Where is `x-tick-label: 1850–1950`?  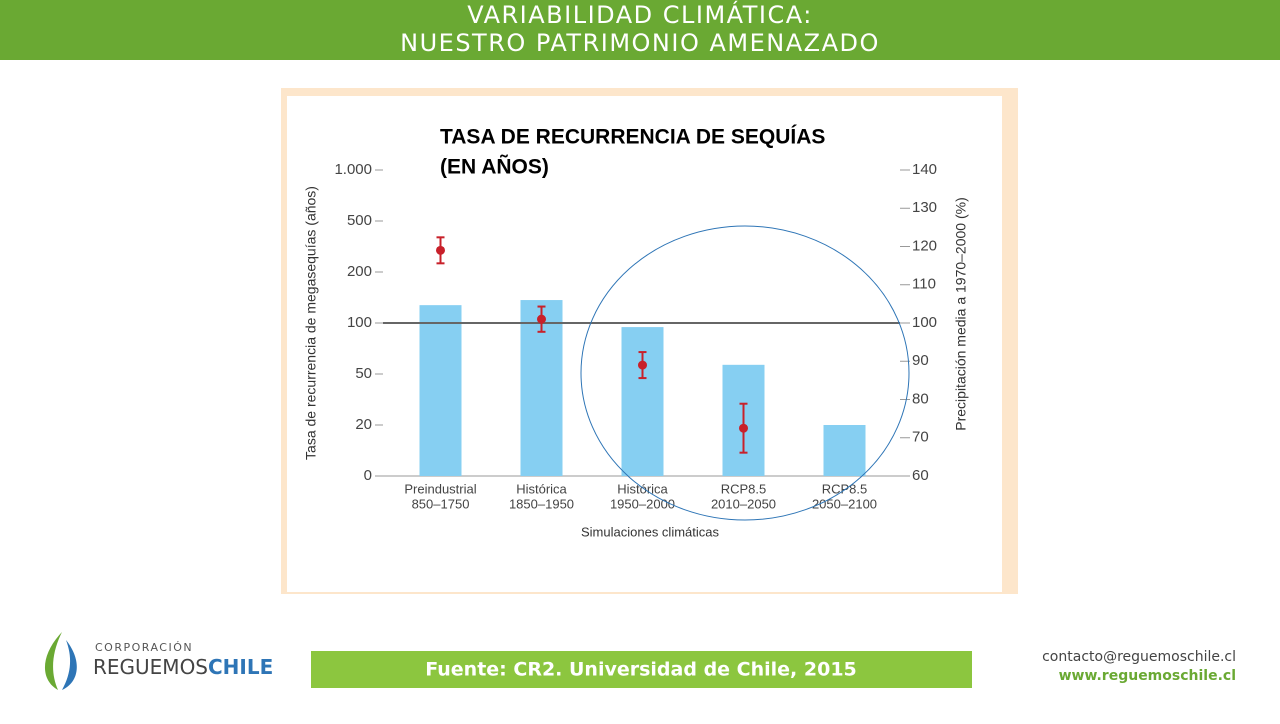
x-tick-label: 1850–1950 is located at coordinates (541, 503).